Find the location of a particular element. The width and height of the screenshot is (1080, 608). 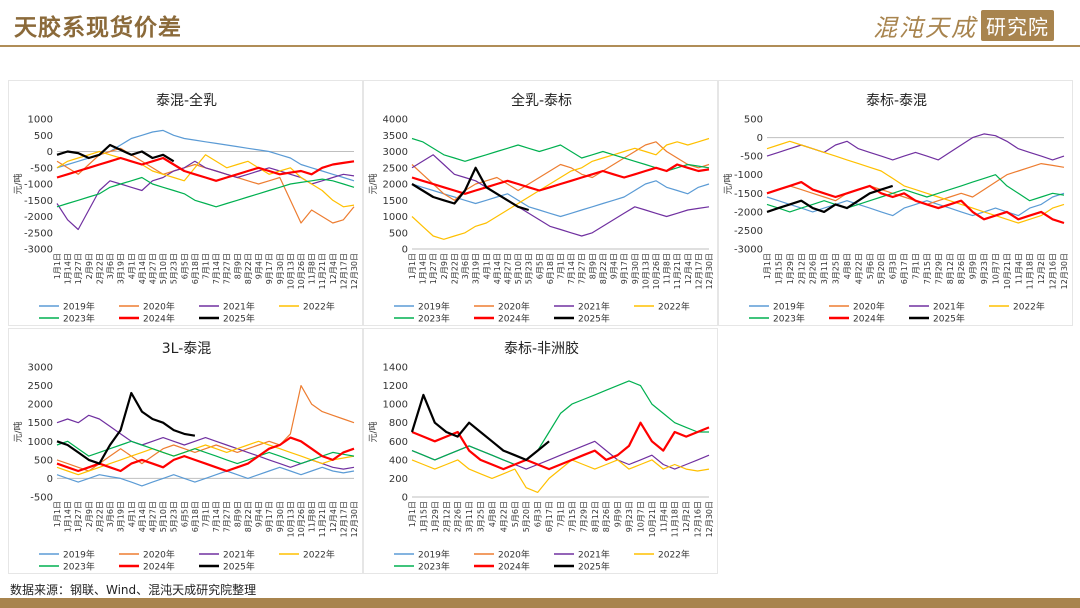

y-tick-label: 500 is located at coordinates (398, 233).